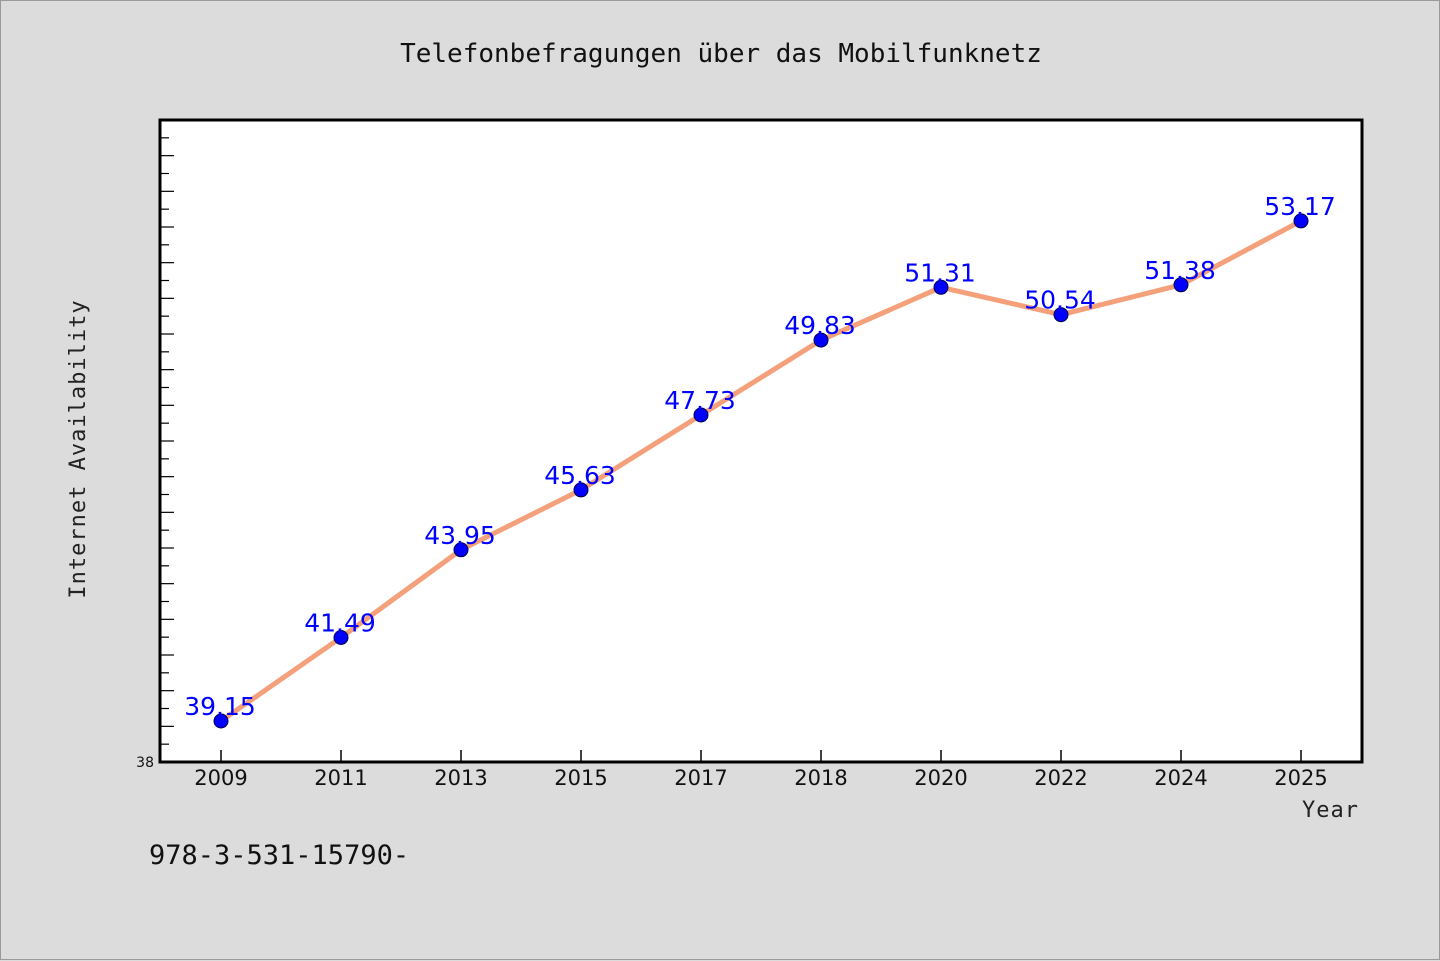 Image resolution: width=1440 pixels, height=961 pixels. What do you see at coordinates (1330, 810) in the screenshot?
I see `x-axis-title: Year` at bounding box center [1330, 810].